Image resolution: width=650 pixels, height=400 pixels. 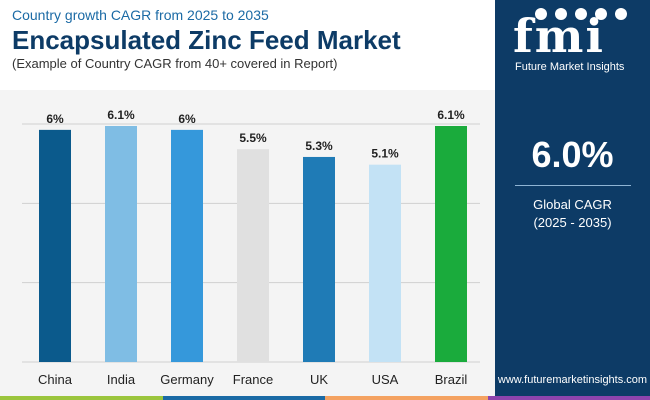 I want to click on logo-icons, so click(x=585, y=15).